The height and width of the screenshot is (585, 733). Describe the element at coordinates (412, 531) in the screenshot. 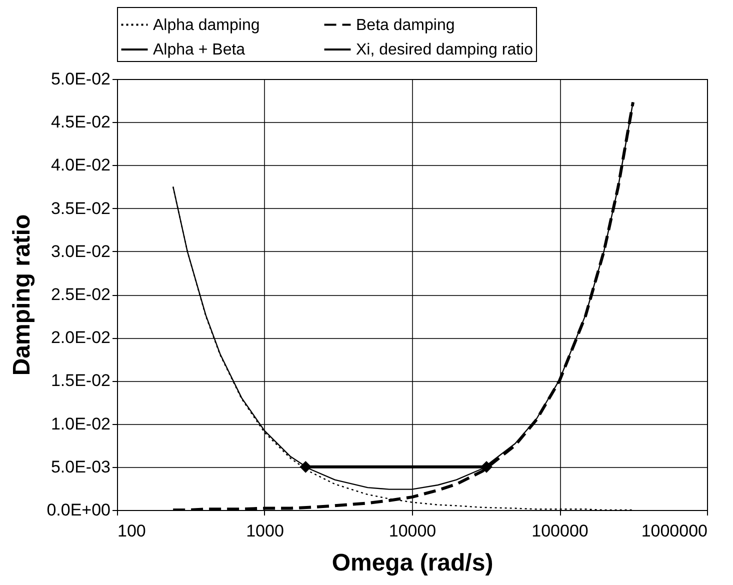

I see `x-tick-label: 10000` at that location.